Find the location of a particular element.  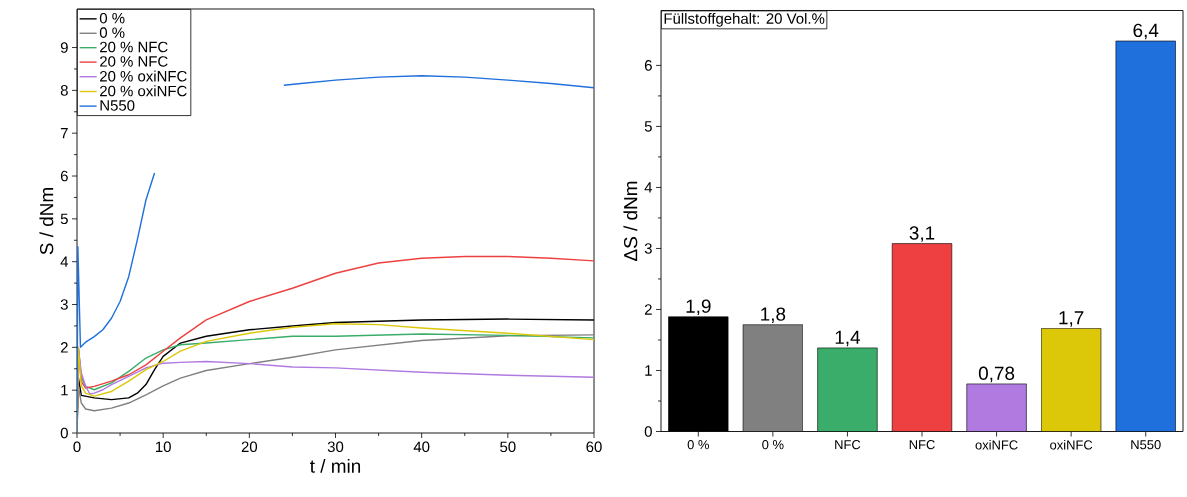

x-tick-label: 60 is located at coordinates (594, 447).